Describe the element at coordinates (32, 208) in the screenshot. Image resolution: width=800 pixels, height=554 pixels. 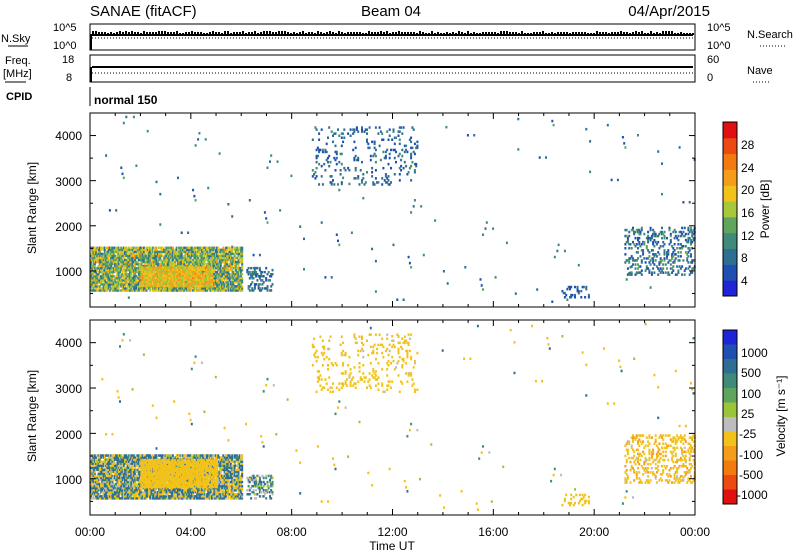
I see `power-panel-ylabel: Slant Range [km]` at that location.